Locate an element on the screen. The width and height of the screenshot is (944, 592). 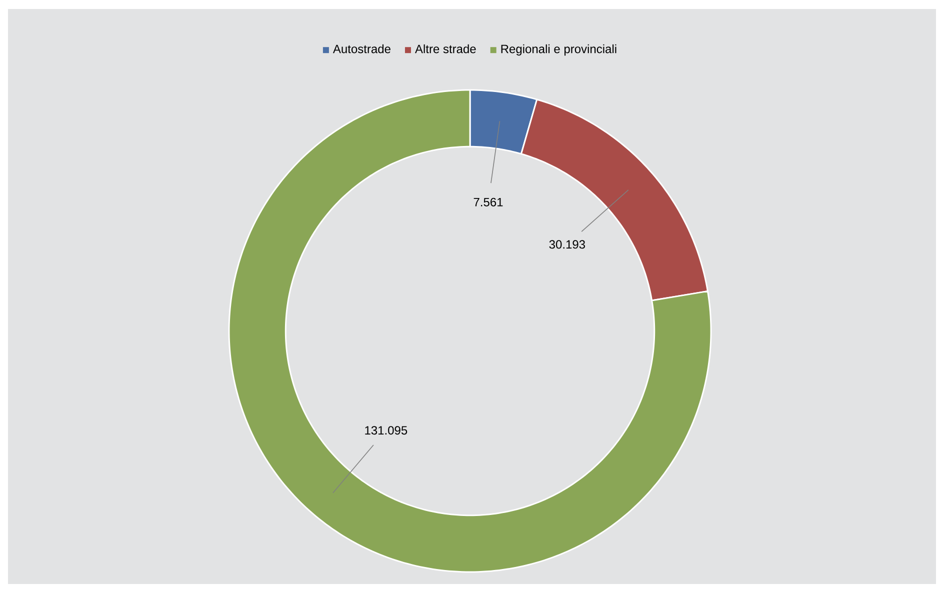
data-label: 7.561 is located at coordinates (488, 202).